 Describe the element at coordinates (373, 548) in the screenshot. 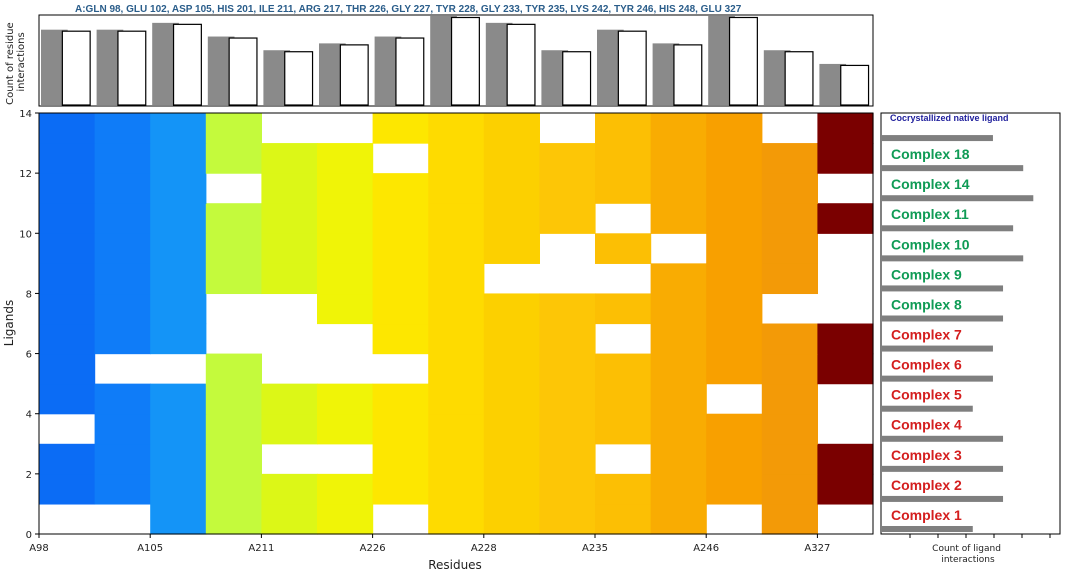

I see `x-tick-label: A226` at that location.